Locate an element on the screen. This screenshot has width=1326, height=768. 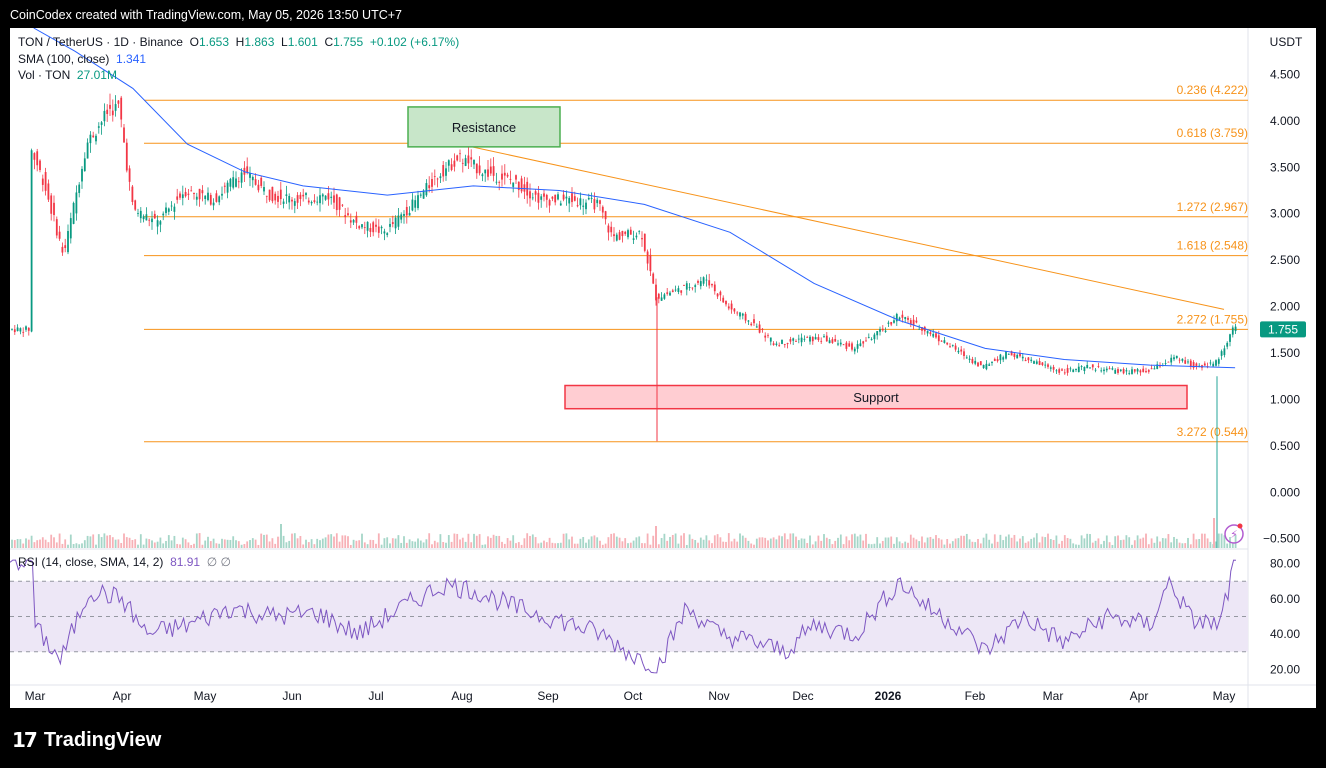
sma-value: 1.341 is located at coordinates (131, 59).